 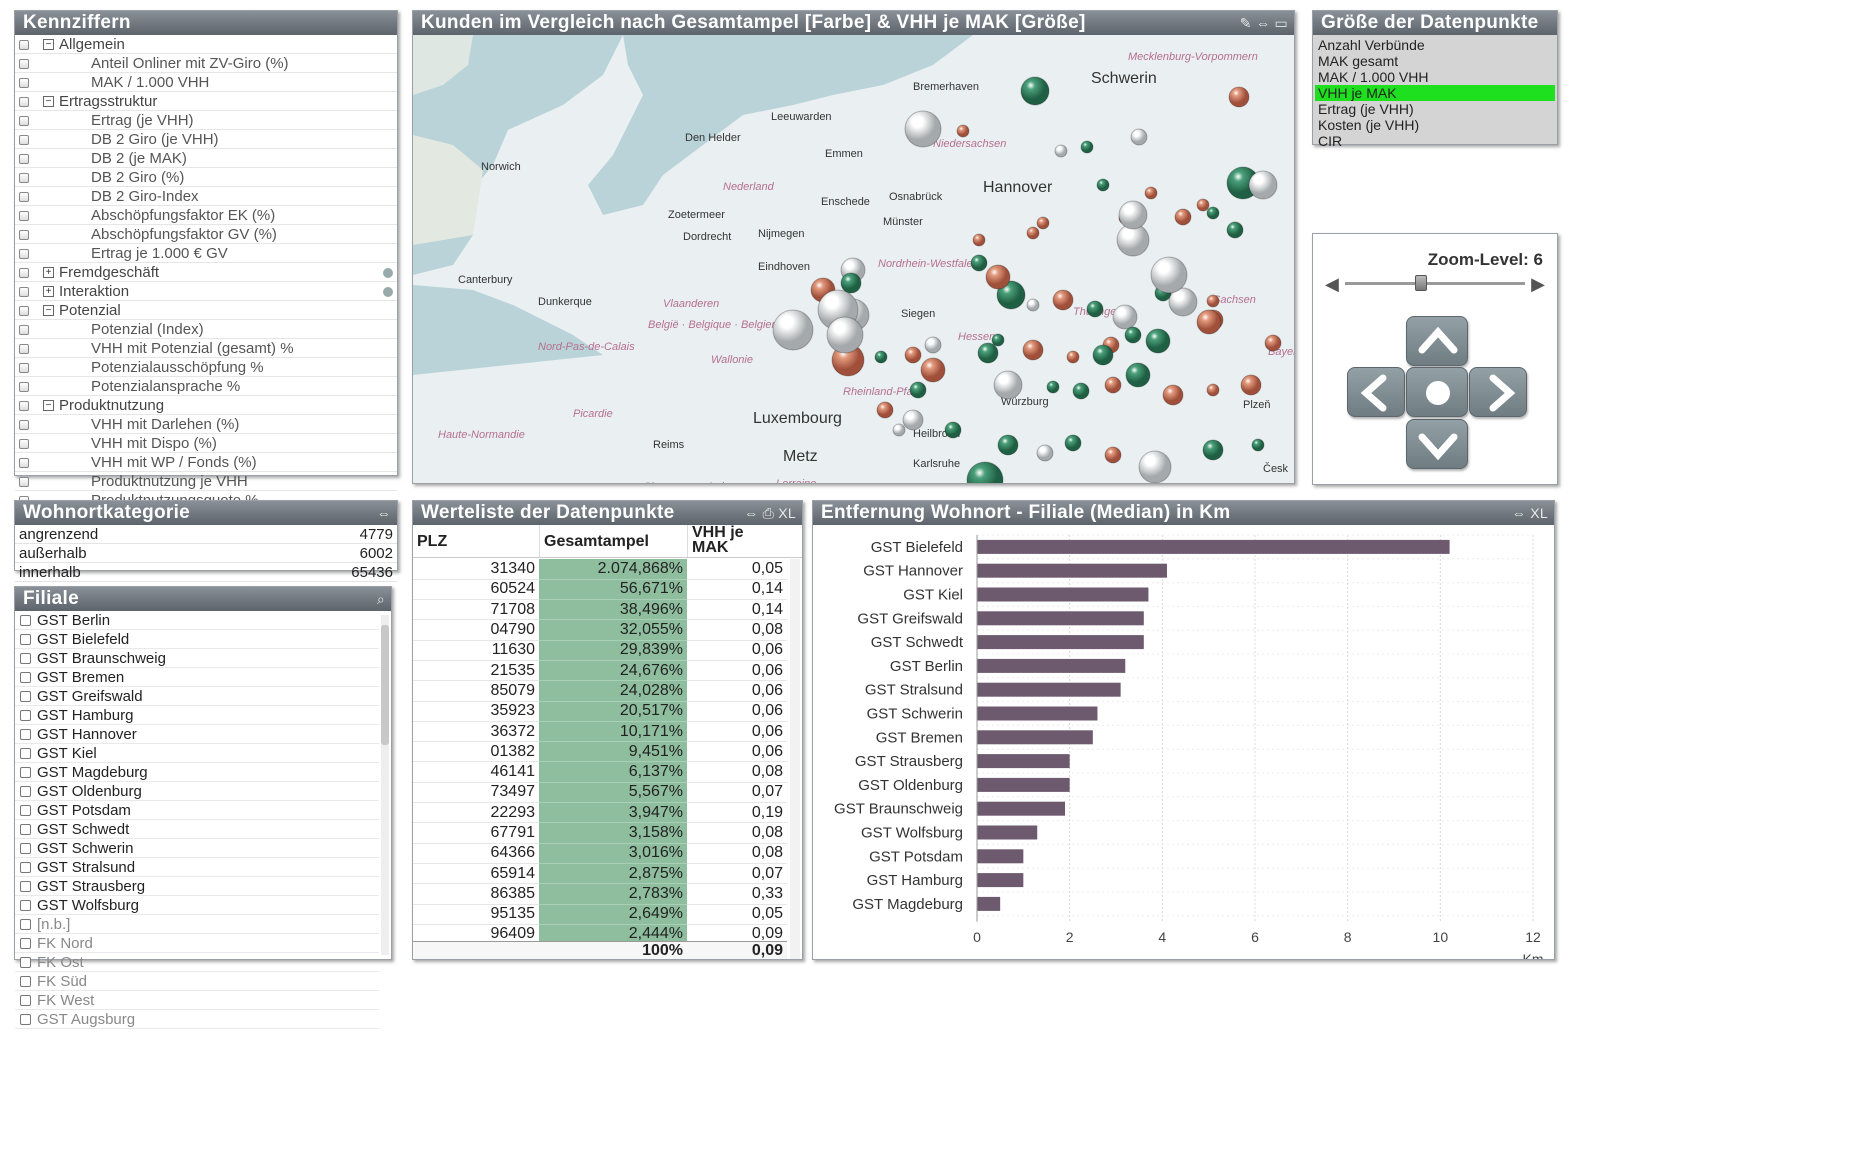 I want to click on filiale-item: FK Süd, so click(x=197, y=981).